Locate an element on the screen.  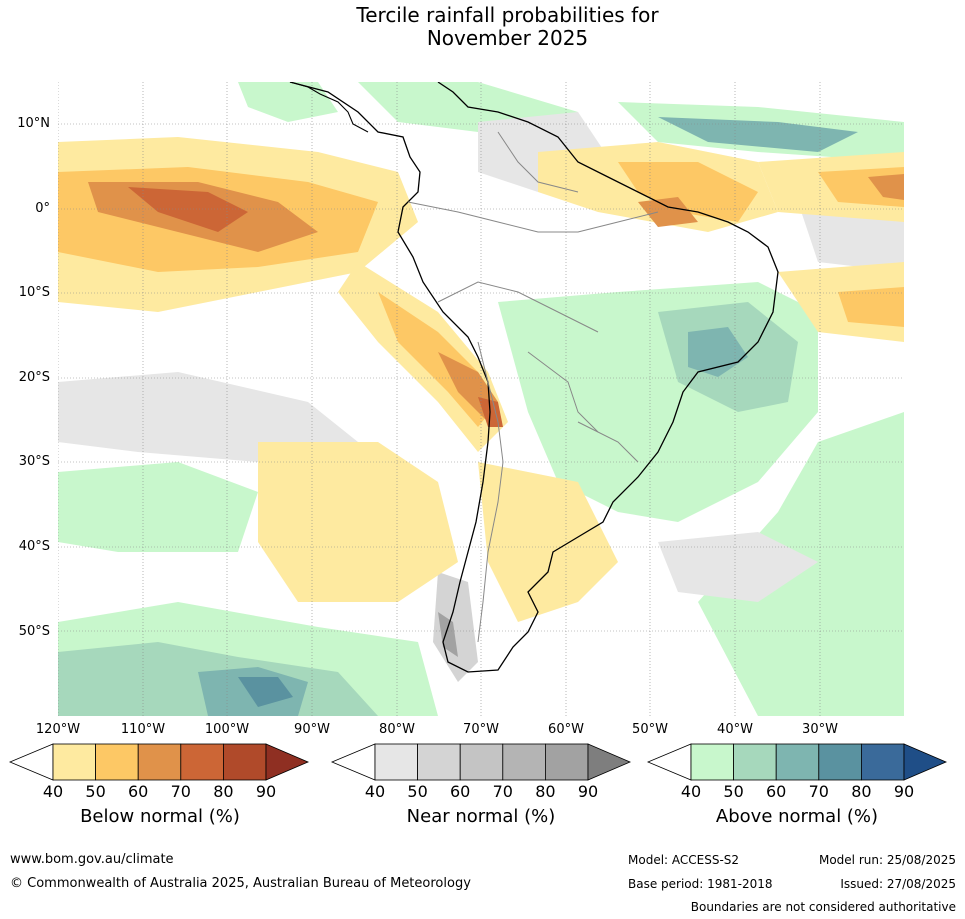
below-tick-70: 70 is located at coordinates (180, 791).